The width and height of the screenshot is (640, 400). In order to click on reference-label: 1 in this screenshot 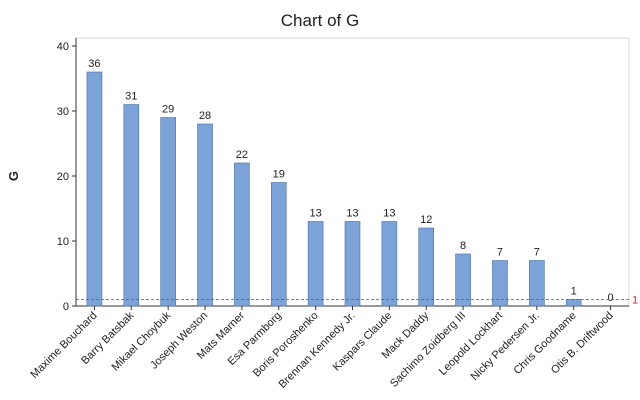, I will do `click(635, 301)`.